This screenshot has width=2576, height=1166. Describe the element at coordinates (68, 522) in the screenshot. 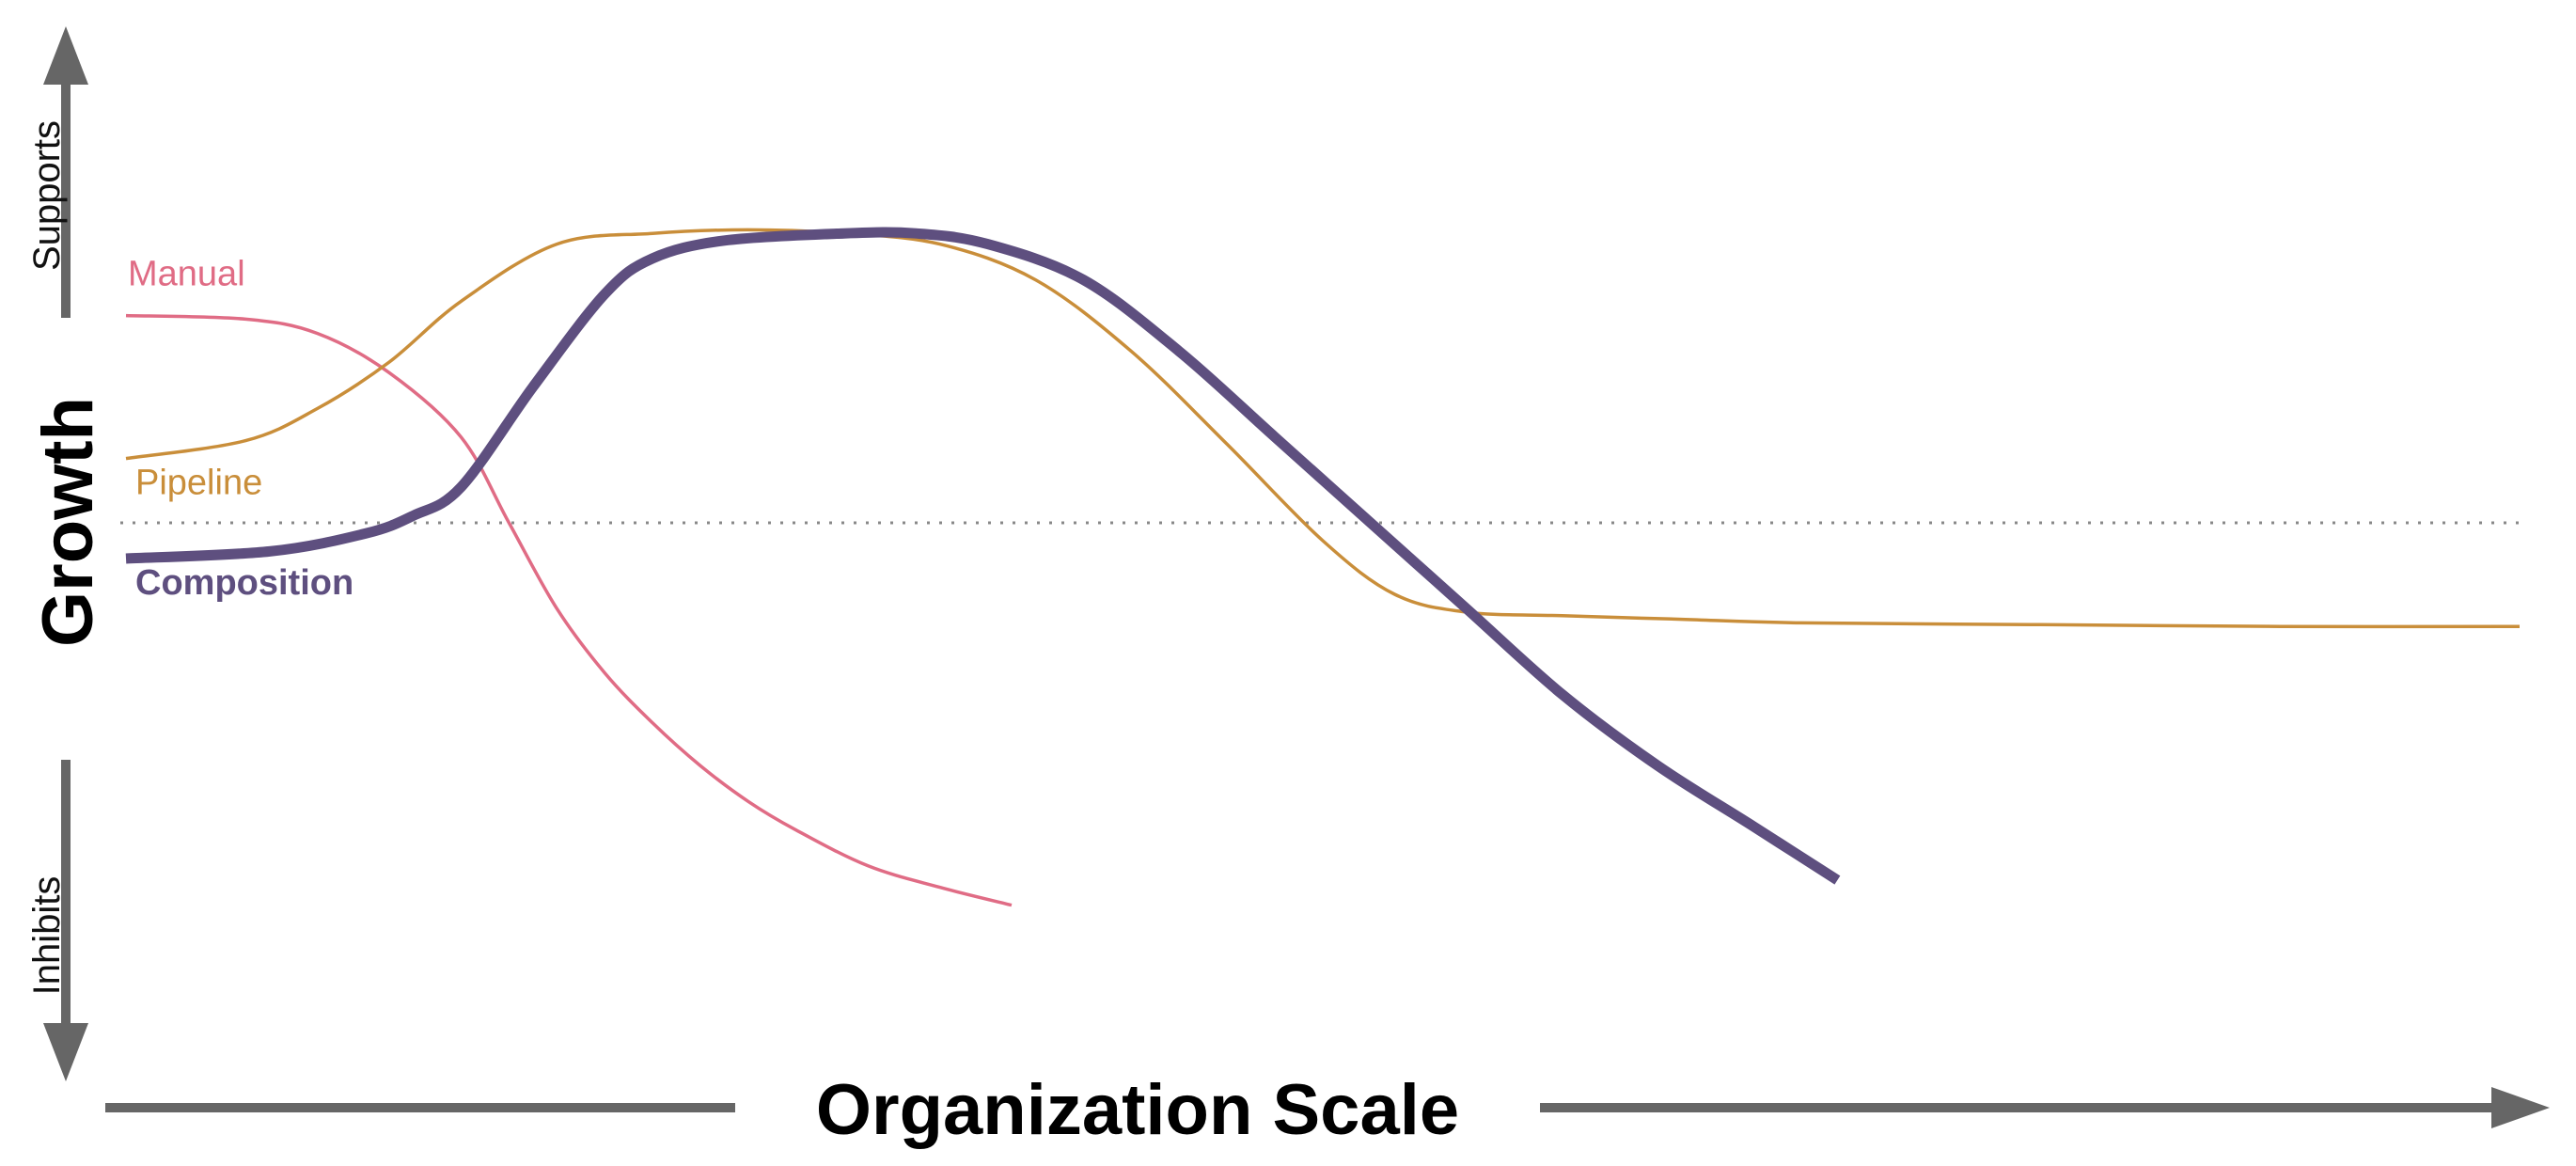

I see `y-axis-title: Growth` at that location.